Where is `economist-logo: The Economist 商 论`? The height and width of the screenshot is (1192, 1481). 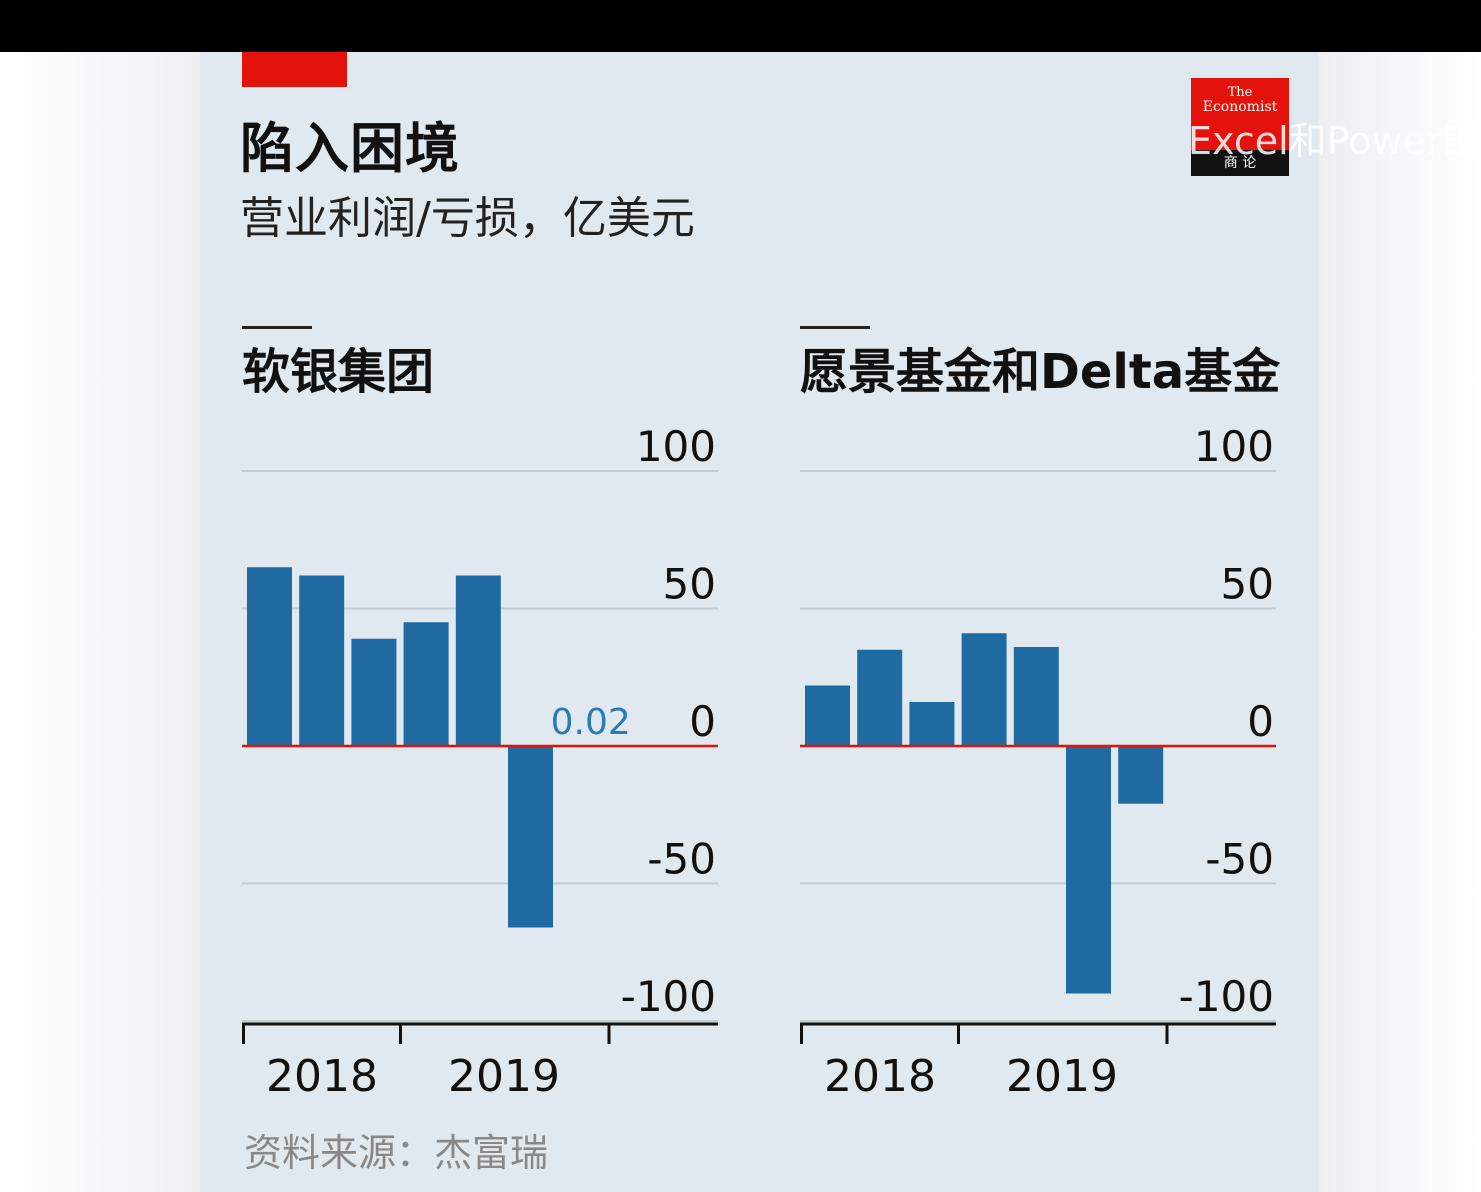 economist-logo: The Economist 商 论 is located at coordinates (1240, 127).